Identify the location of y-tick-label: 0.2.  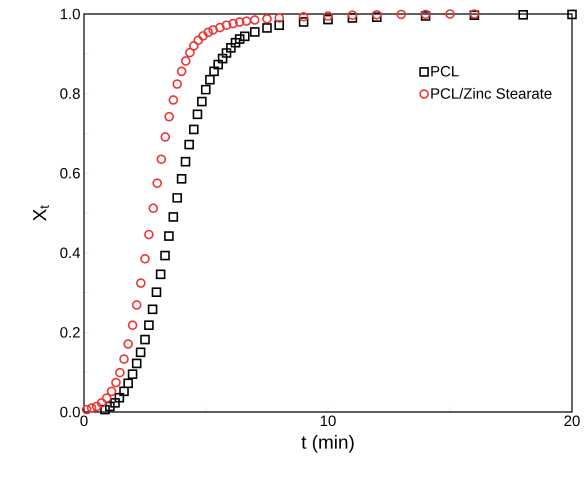
(70, 332).